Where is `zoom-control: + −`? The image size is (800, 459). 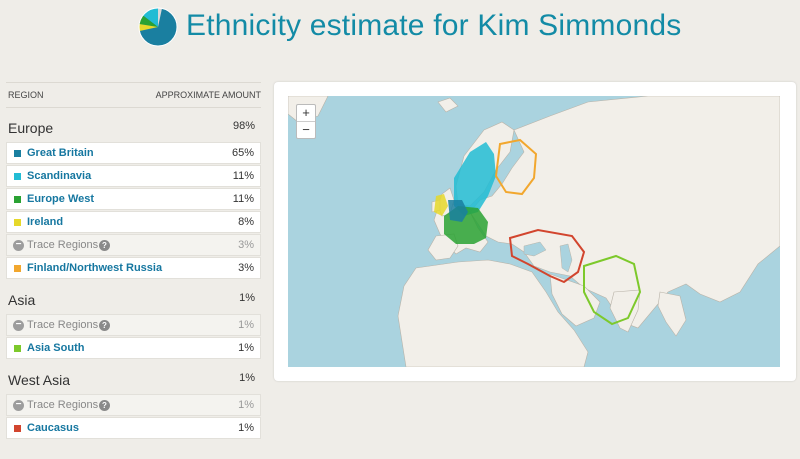 zoom-control: + − is located at coordinates (306, 121).